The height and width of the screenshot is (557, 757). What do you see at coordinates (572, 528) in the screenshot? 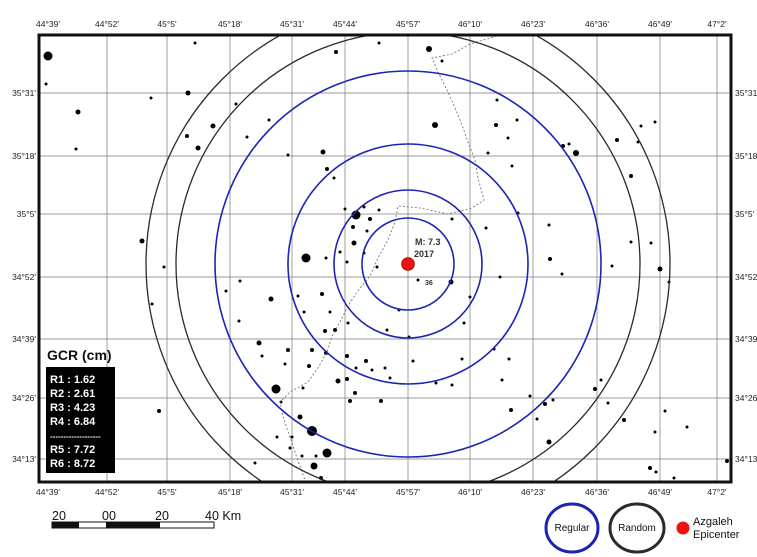
I see `regular-ring-swatch` at bounding box center [572, 528].